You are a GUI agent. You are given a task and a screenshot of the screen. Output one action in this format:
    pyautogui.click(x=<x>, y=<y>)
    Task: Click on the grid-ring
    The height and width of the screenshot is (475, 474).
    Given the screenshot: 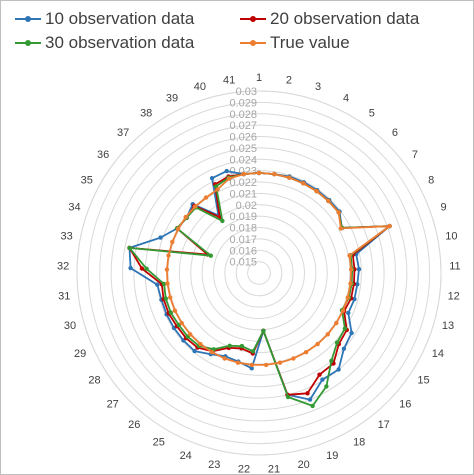 What is the action you would take?
    pyautogui.click(x=259, y=273)
    